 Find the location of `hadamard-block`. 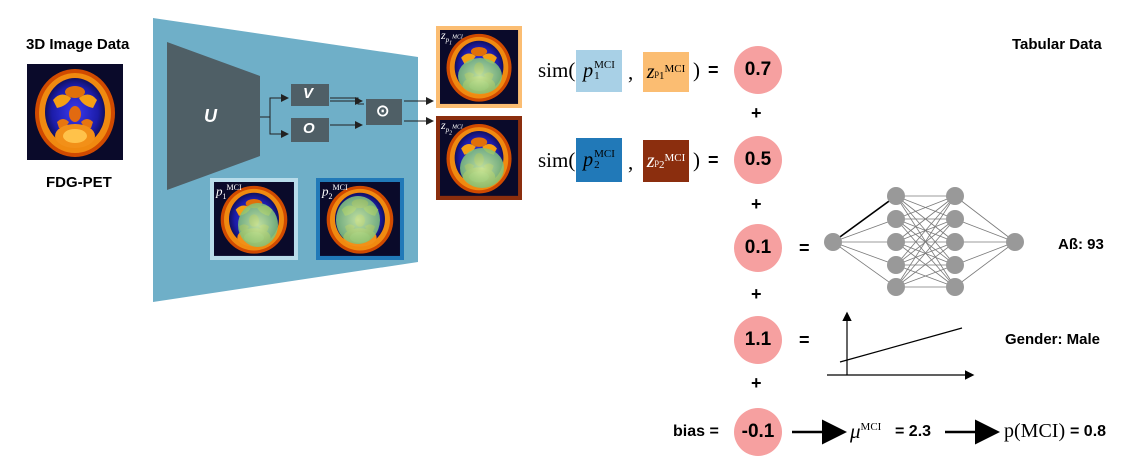

hadamard-block is located at coordinates (384, 112).